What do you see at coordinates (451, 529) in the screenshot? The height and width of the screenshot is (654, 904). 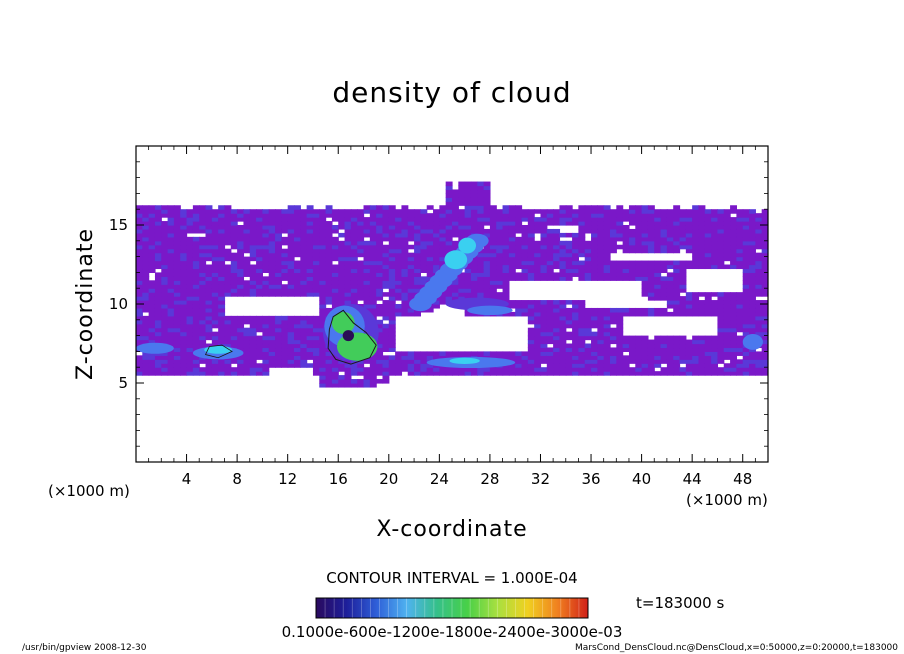 I see `x-axis-title: X-coordinate` at bounding box center [451, 529].